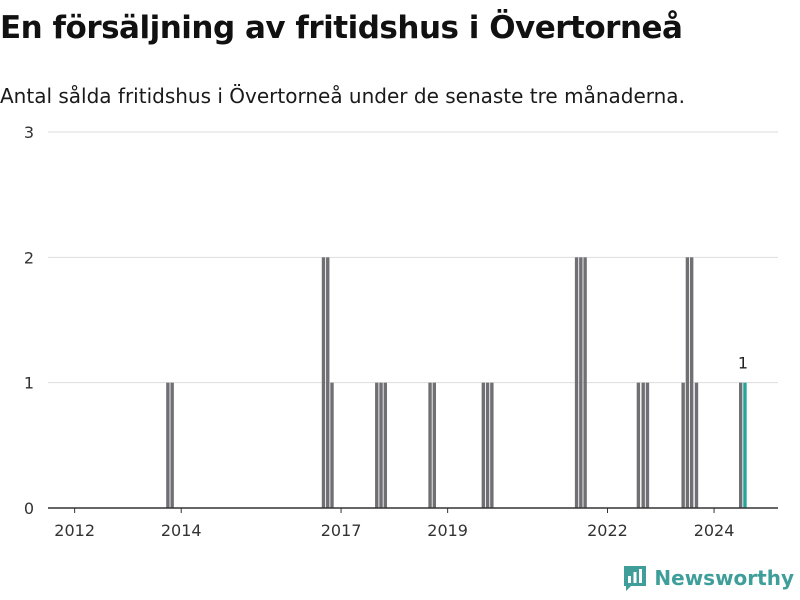 Image resolution: width=800 pixels, height=600 pixels. Describe the element at coordinates (607, 530) in the screenshot. I see `x-tick-label: 2022` at that location.